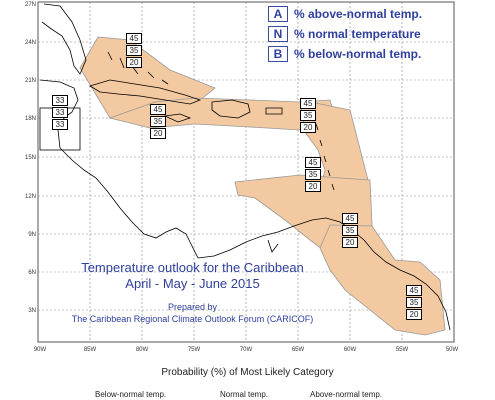  Describe the element at coordinates (247, 372) in the screenshot. I see `footer-title: Probability (%) of Most Likely Category` at that location.